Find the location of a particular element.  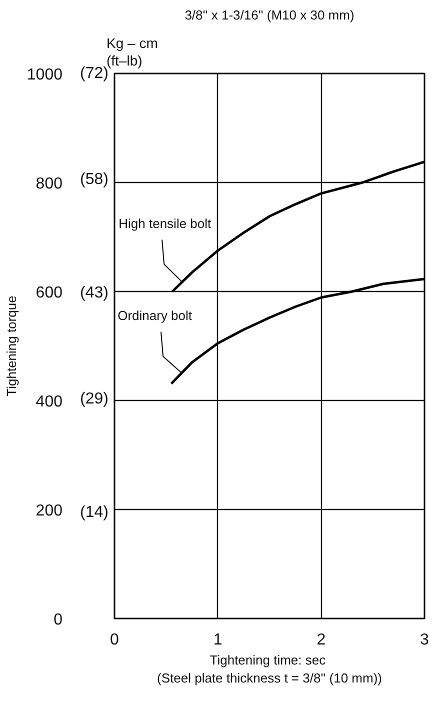

x-tick-label: 2 is located at coordinates (321, 640).